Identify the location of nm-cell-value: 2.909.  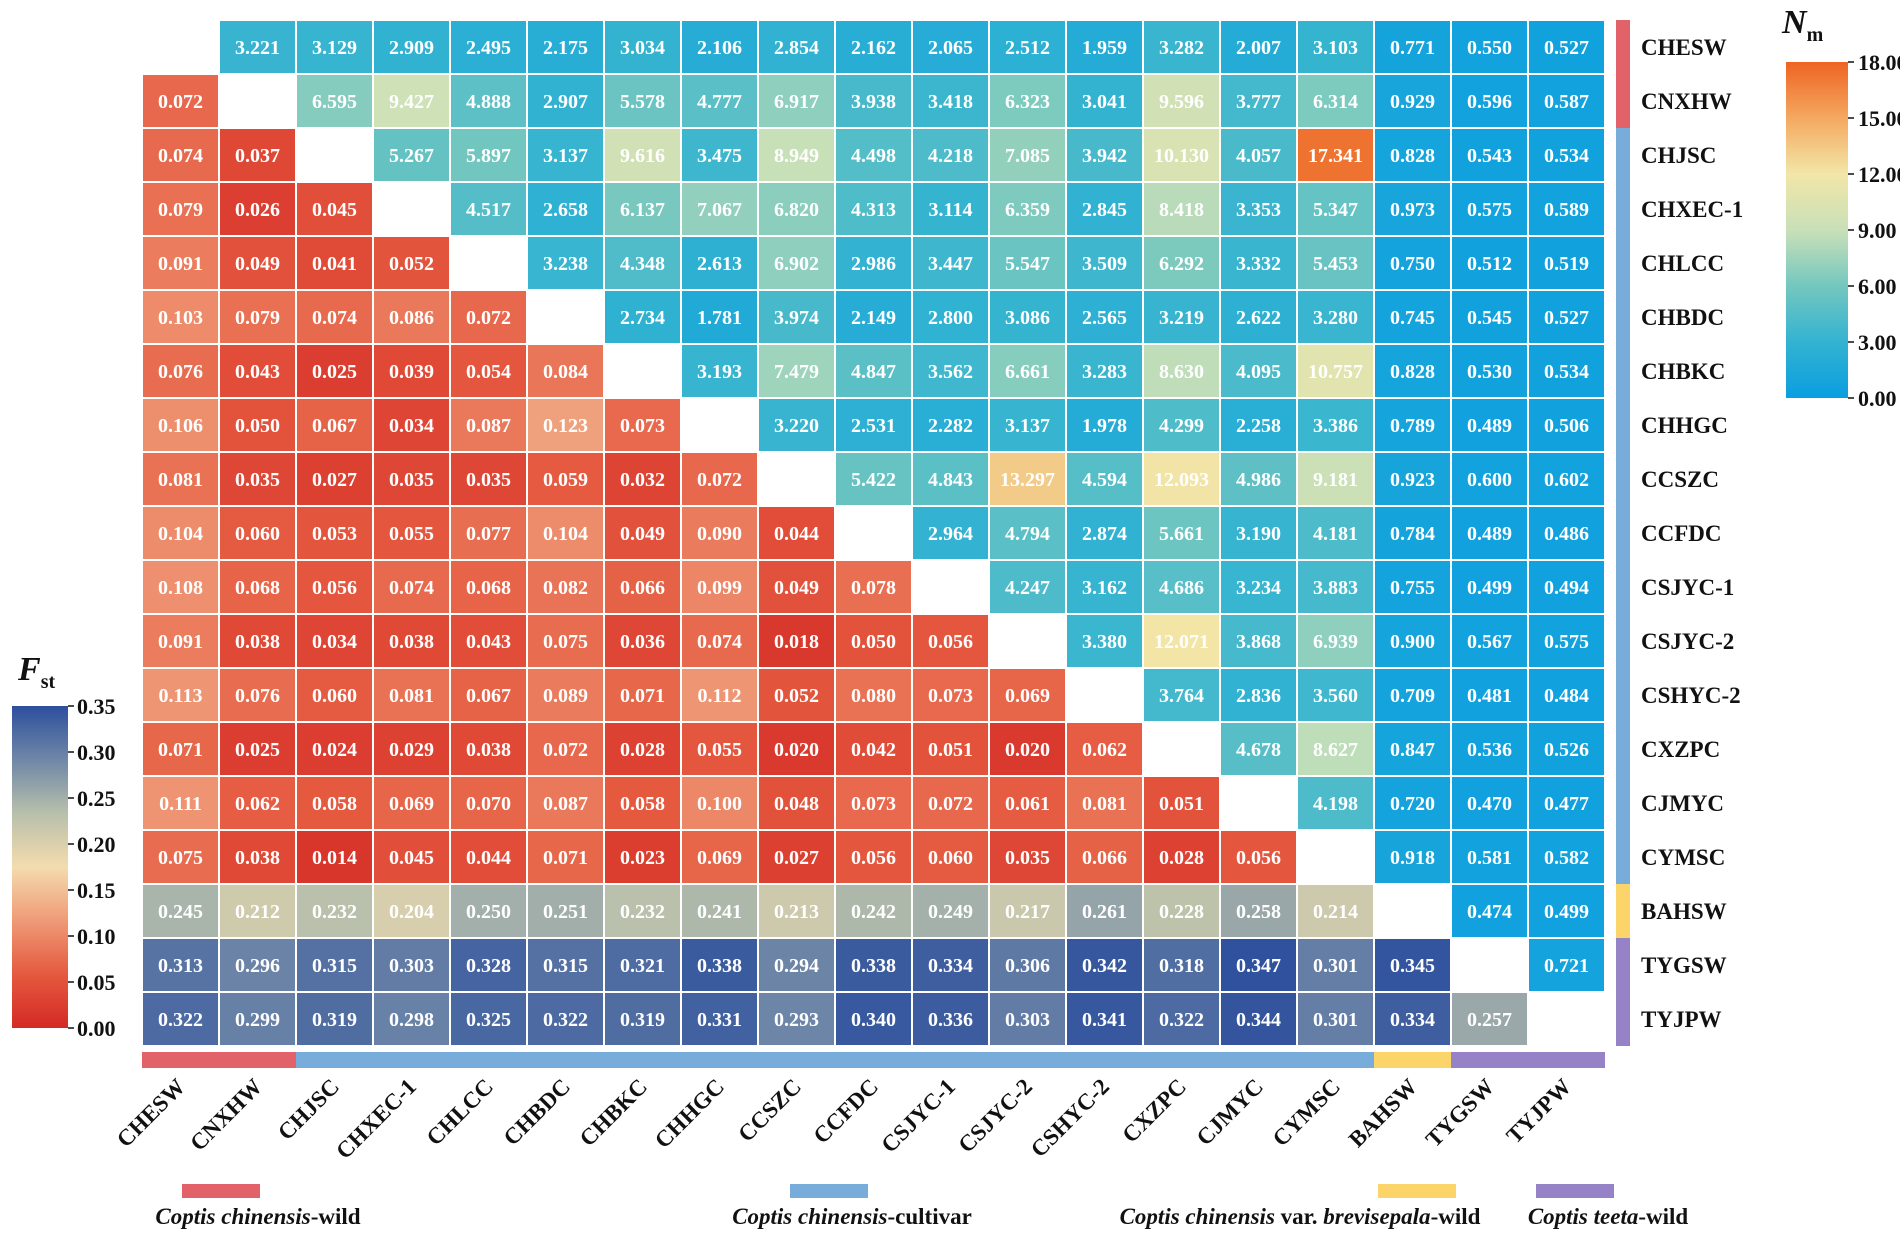
(411, 48).